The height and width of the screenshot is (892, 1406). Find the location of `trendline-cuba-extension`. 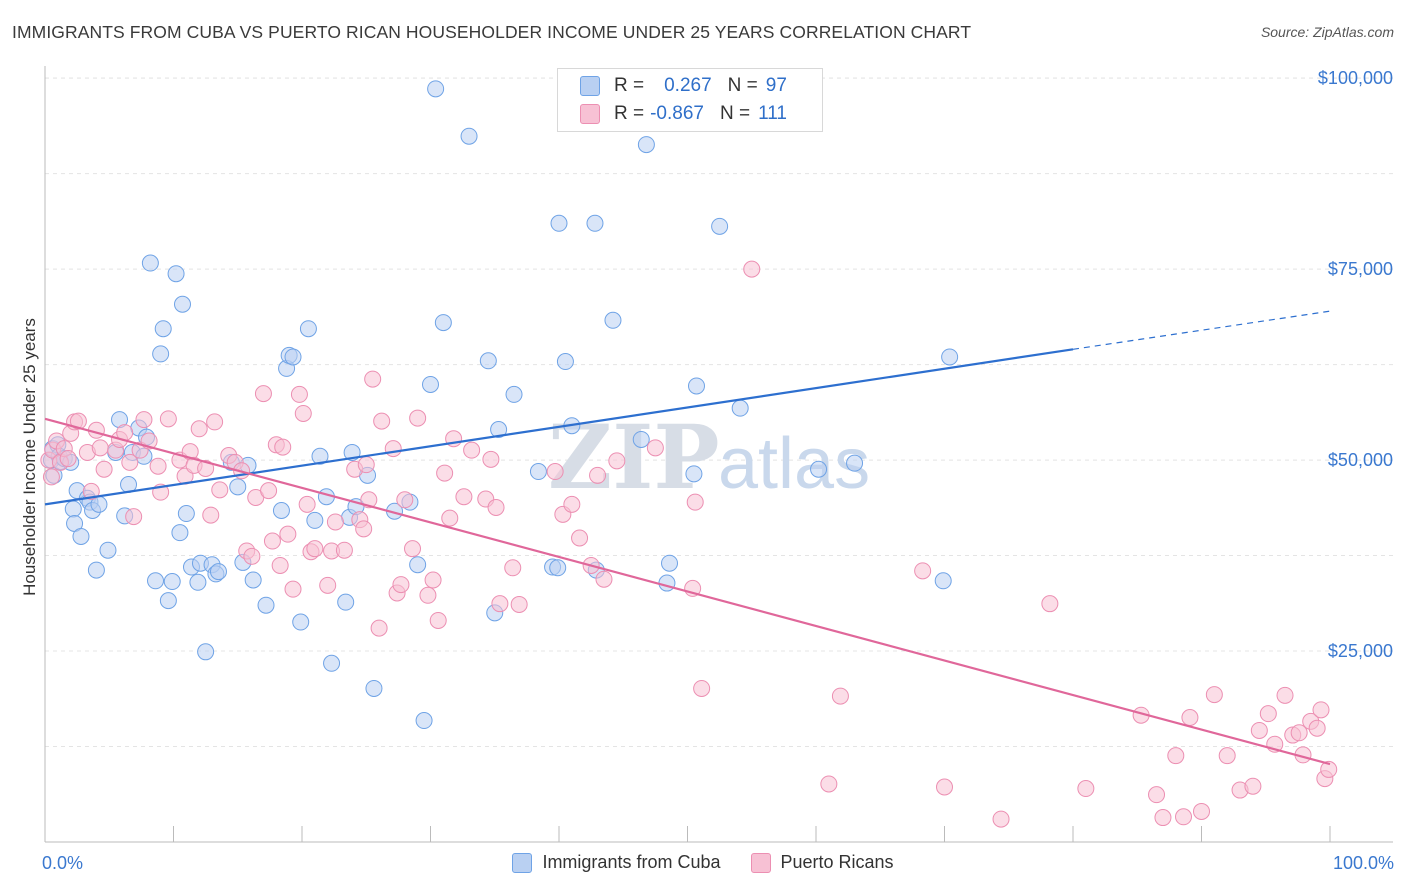

trendline-cuba-extension is located at coordinates (1201, 330).